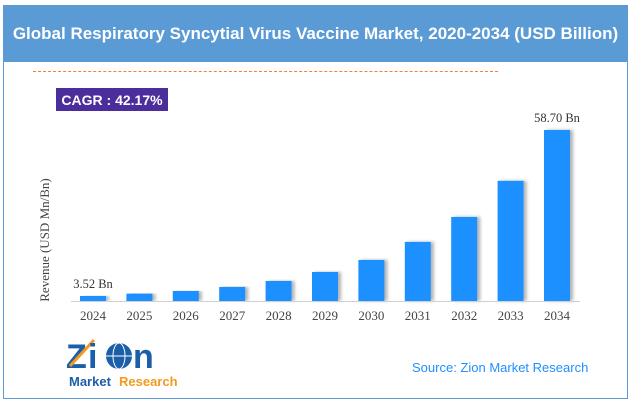 Image resolution: width=633 pixels, height=404 pixels. I want to click on x-tick-label: 2026, so click(186, 315).